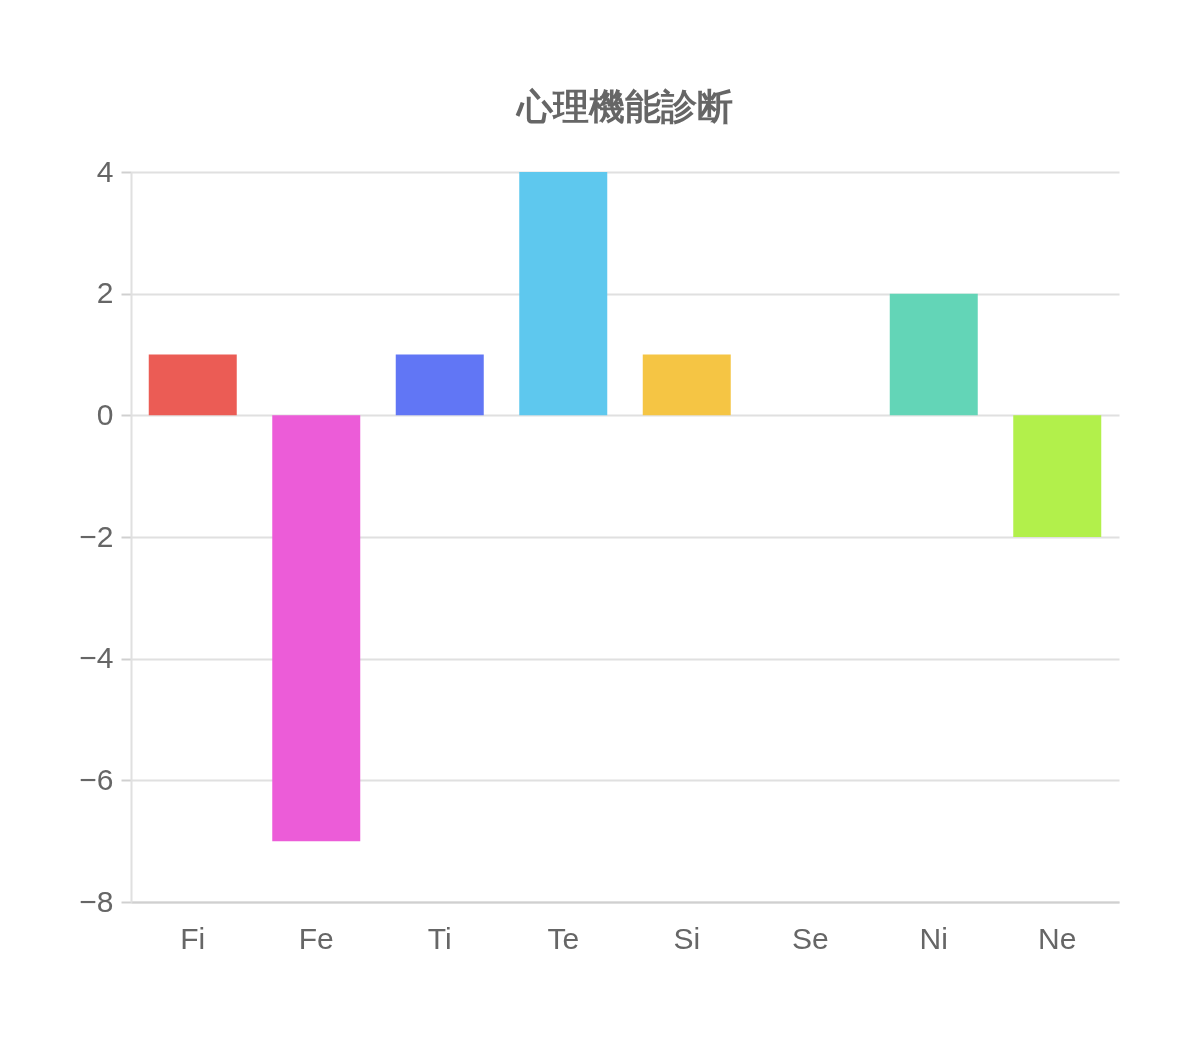 The image size is (1178, 1064). I want to click on x-tick-label: Fi, so click(193, 938).